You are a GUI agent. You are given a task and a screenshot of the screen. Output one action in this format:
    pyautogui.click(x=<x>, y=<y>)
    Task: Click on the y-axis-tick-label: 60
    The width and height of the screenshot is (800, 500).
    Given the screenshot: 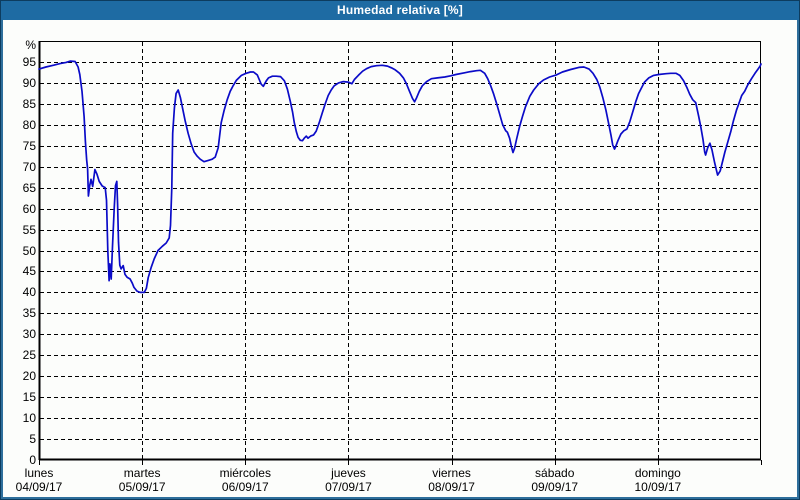 What is the action you would take?
    pyautogui.click(x=29, y=208)
    